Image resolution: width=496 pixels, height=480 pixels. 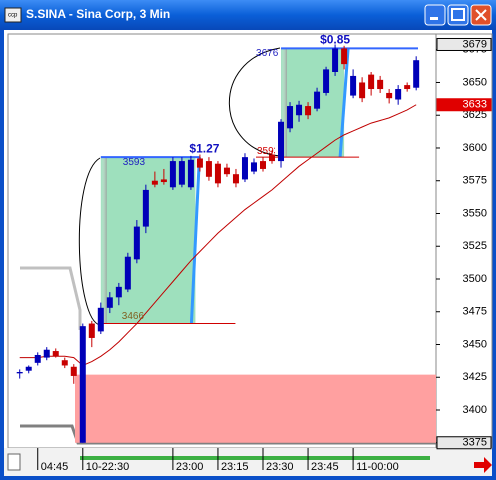 I want to click on x-tick-label: 04:45, so click(x=55, y=467).